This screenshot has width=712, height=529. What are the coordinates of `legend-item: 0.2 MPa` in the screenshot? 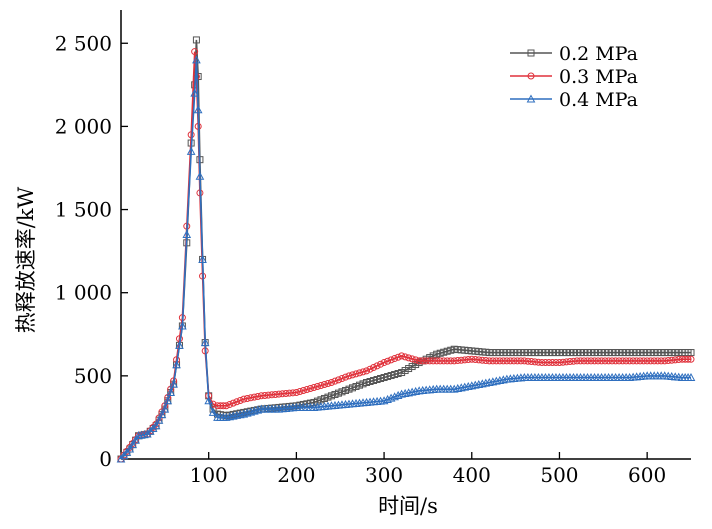 It's located at (574, 54).